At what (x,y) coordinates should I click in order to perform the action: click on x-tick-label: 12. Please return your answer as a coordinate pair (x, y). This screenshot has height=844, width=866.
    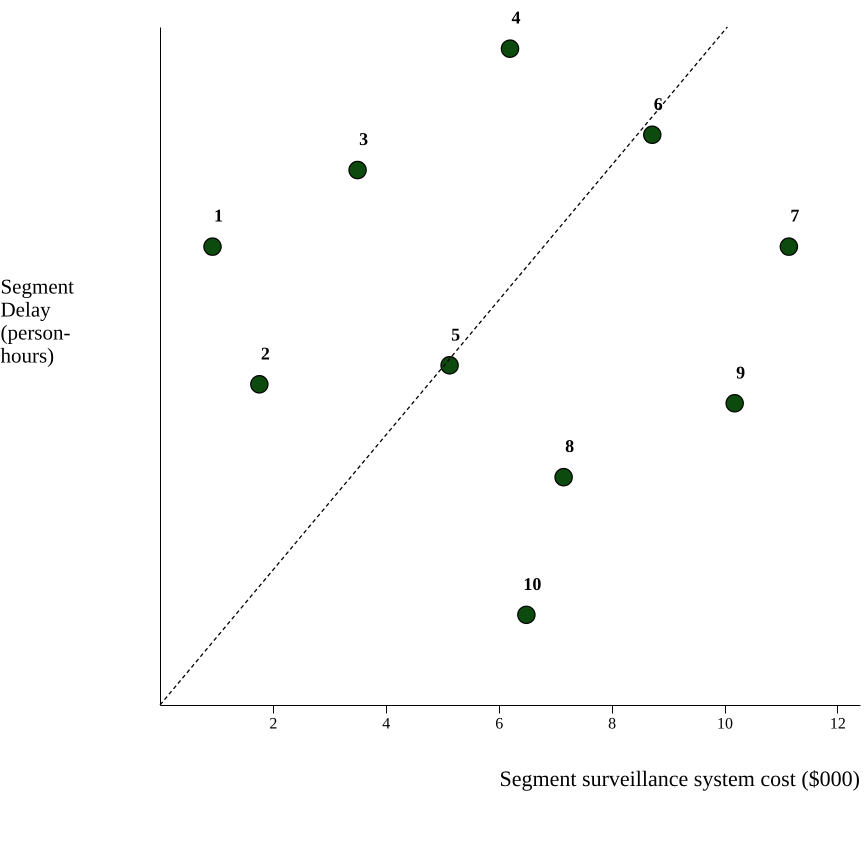
    Looking at the image, I should click on (838, 724).